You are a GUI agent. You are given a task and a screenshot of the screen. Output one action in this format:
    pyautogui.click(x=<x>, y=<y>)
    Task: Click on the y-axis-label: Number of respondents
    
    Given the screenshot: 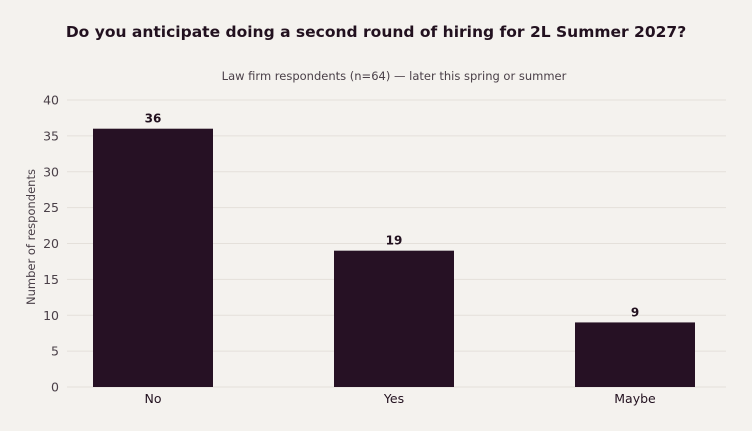 What is the action you would take?
    pyautogui.click(x=31, y=237)
    